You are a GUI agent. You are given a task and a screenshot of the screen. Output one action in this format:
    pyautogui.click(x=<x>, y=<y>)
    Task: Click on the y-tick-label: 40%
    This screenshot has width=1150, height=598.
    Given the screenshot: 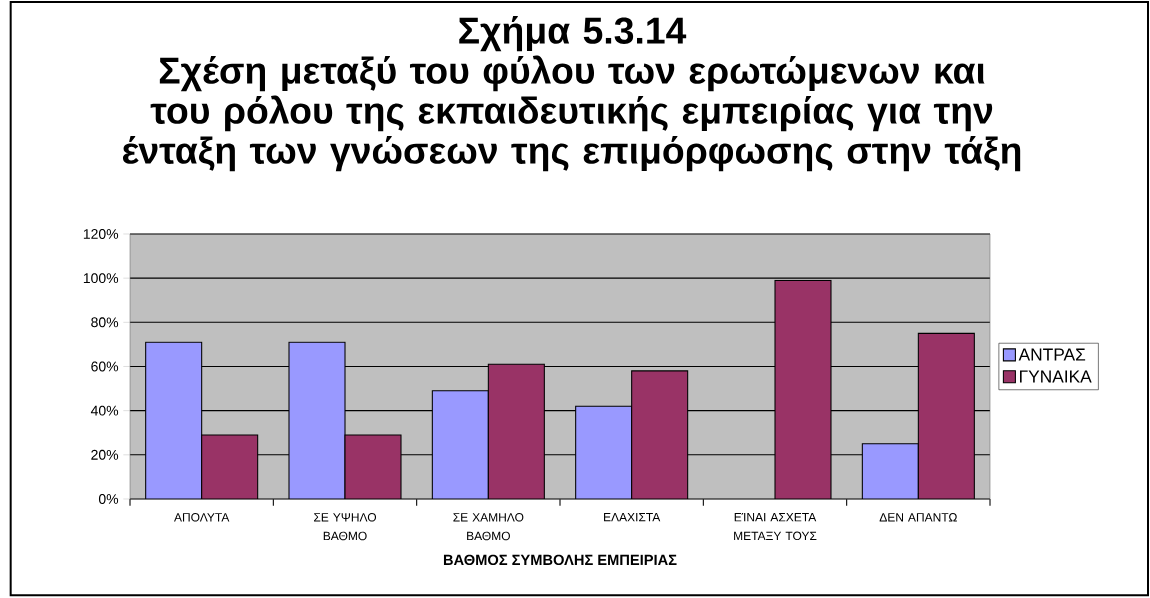 What is the action you would take?
    pyautogui.click(x=104, y=410)
    